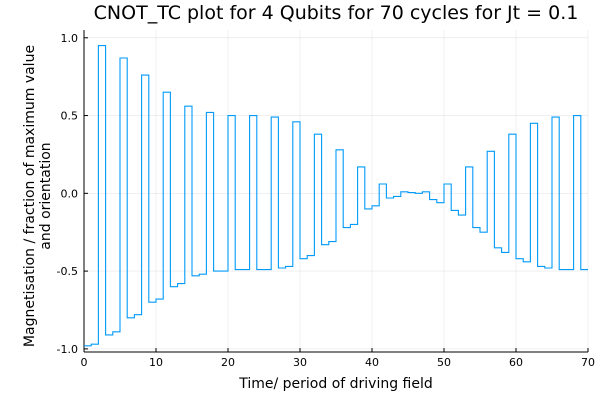 The width and height of the screenshot is (600, 400). I want to click on y-tick-label: 1.0, so click(70, 38).